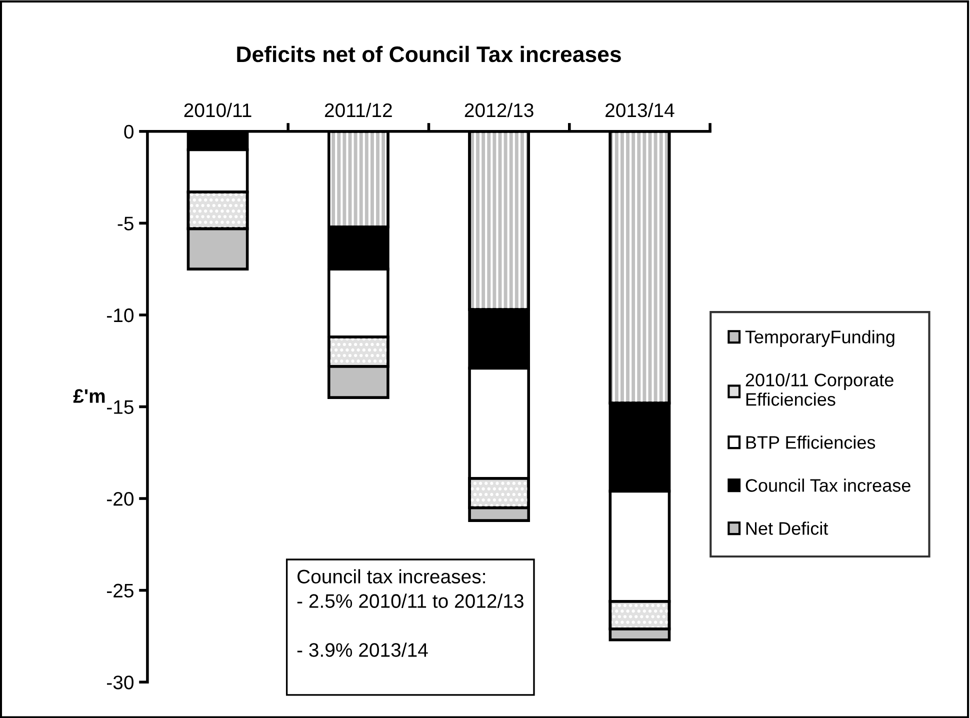  I want to click on x-tick-label: 2011/12, so click(358, 110).